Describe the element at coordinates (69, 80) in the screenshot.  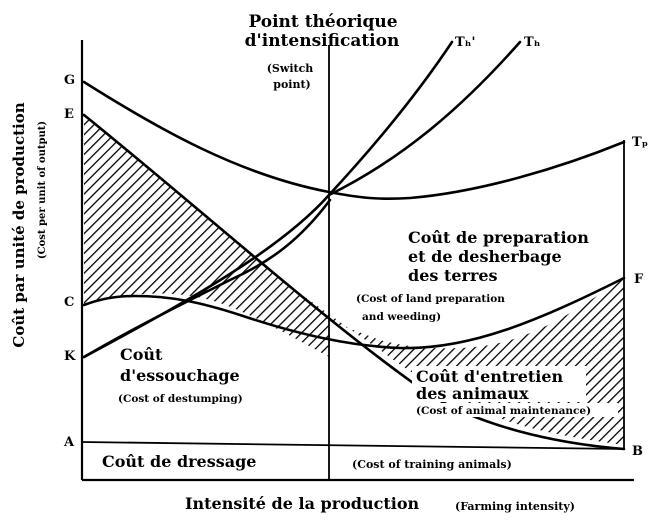
I see `label-g: G` at that location.